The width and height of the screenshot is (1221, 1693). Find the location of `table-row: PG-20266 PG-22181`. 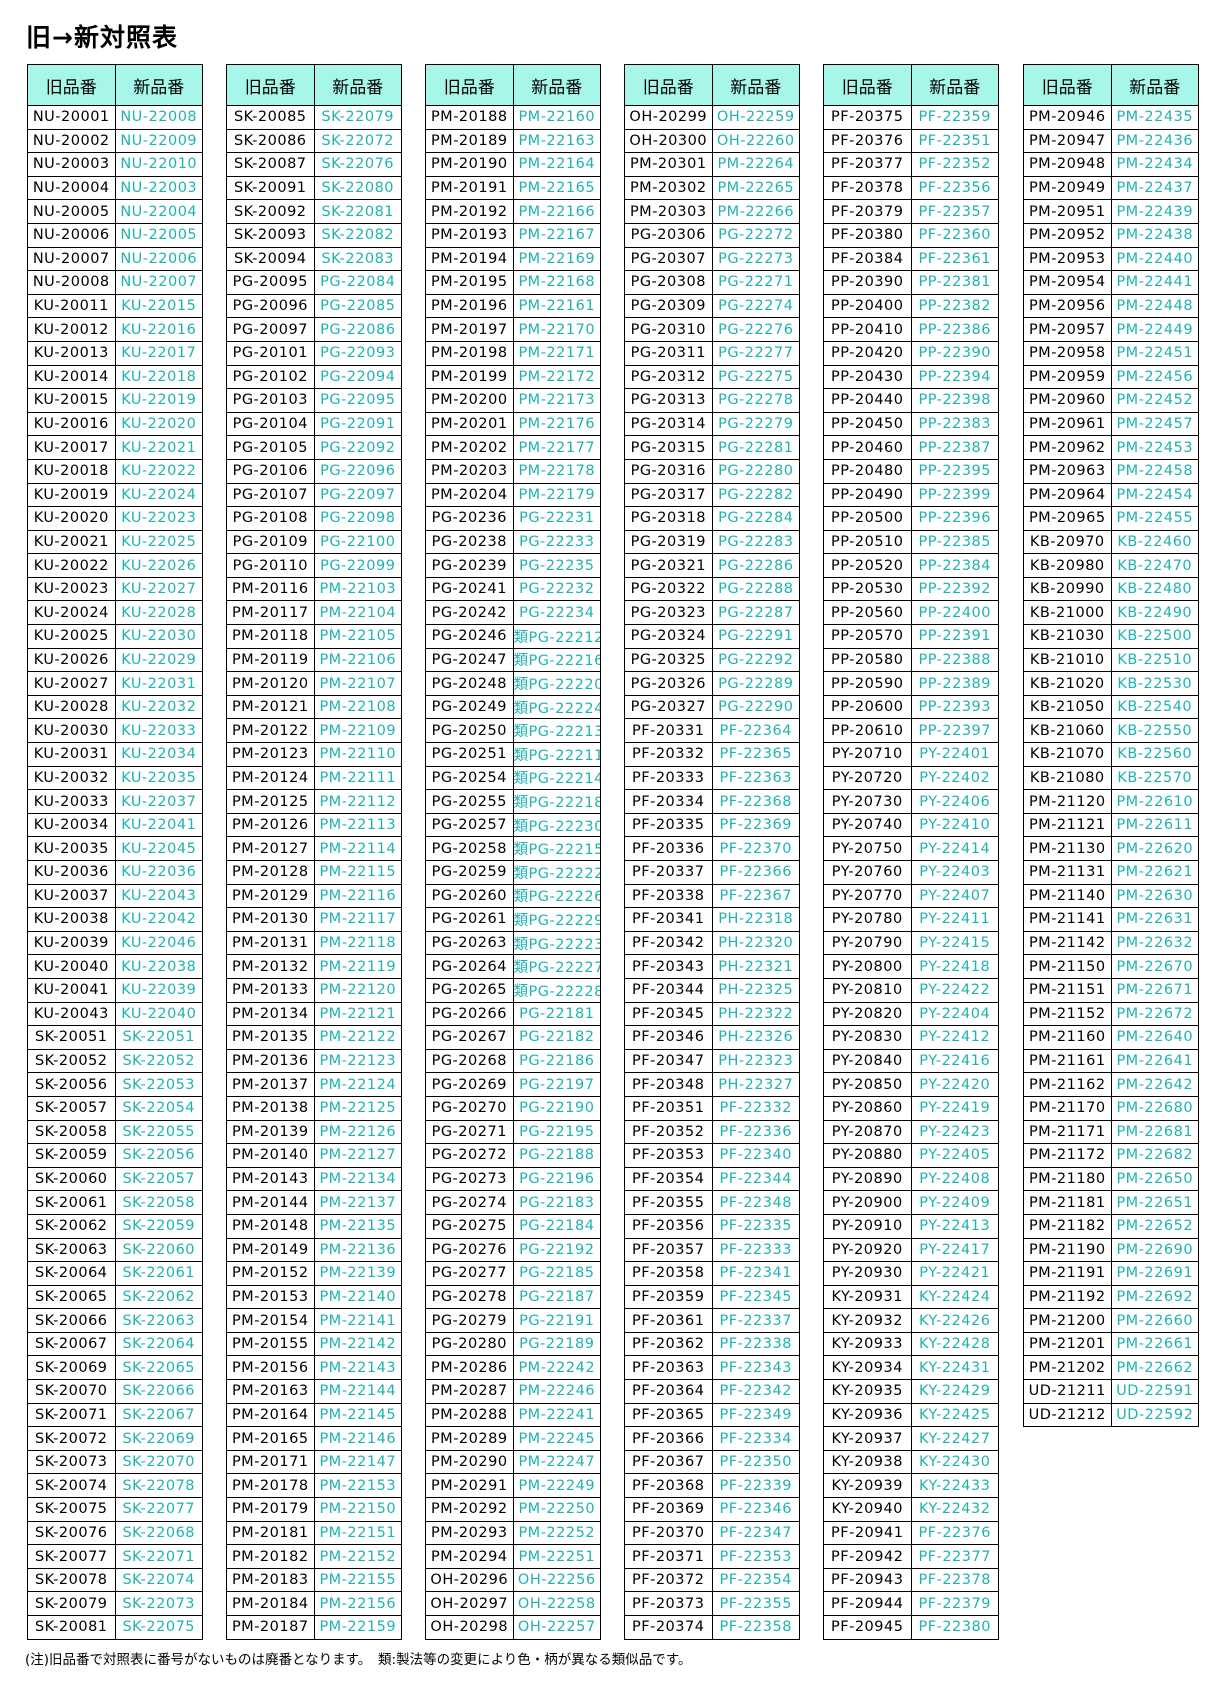

table-row: PG-20266 PG-22181 is located at coordinates (513, 1014).